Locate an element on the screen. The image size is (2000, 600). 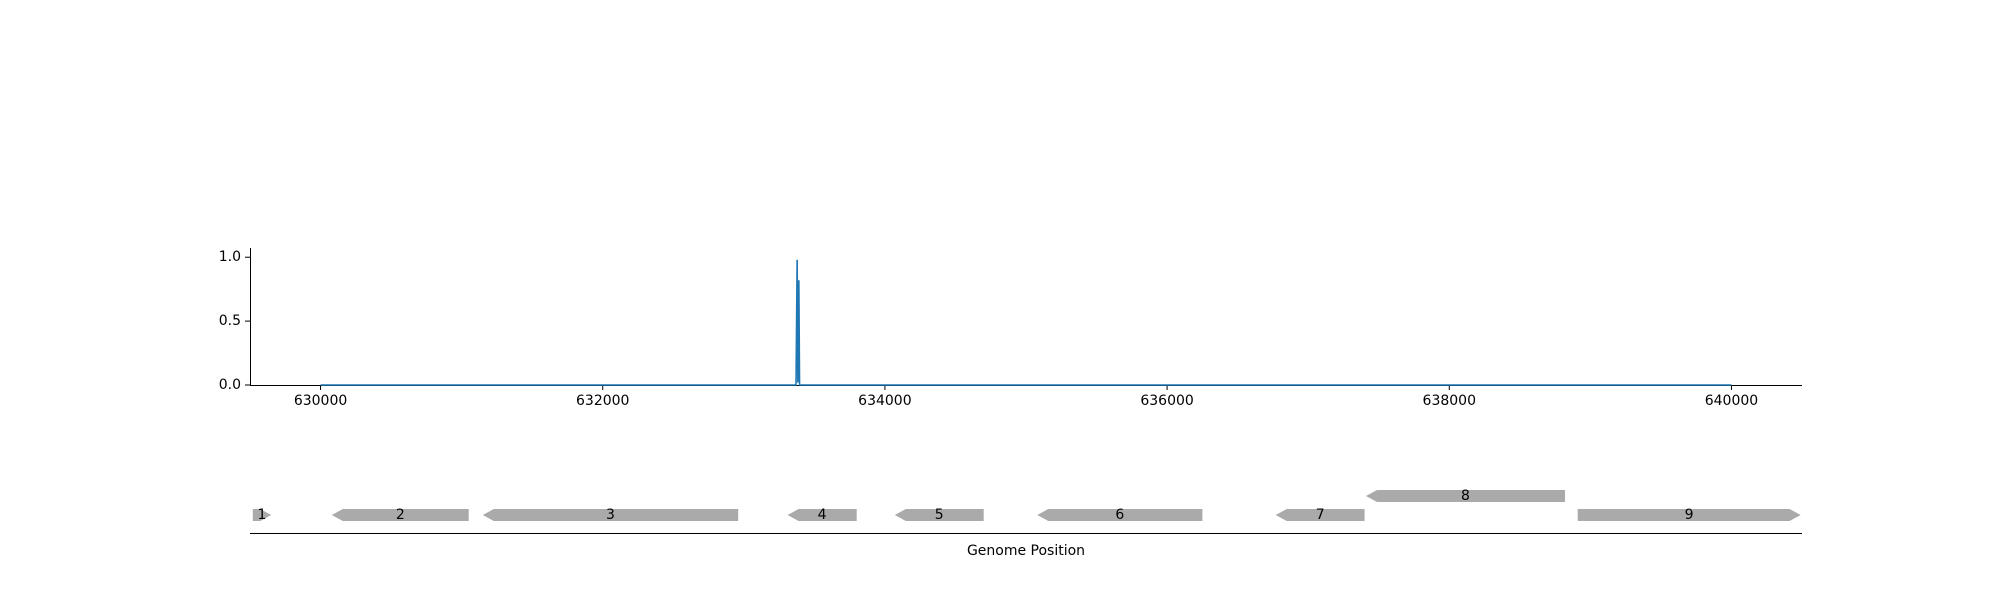
y-ticks: 0.0 0.5 1.0 is located at coordinates (234, 321).